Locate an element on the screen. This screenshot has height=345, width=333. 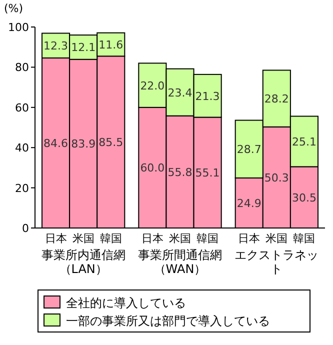
data-label: 85.5 is located at coordinates (111, 143).